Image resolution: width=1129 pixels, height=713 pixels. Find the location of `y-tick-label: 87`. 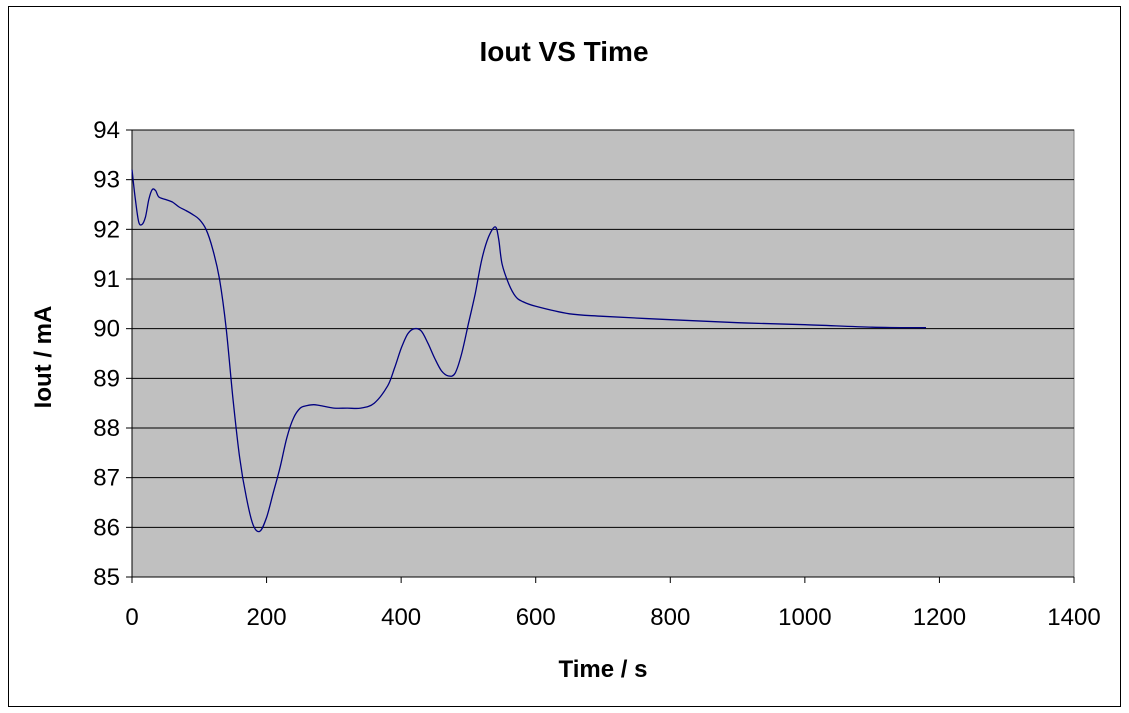

y-tick-label: 87 is located at coordinates (106, 478).